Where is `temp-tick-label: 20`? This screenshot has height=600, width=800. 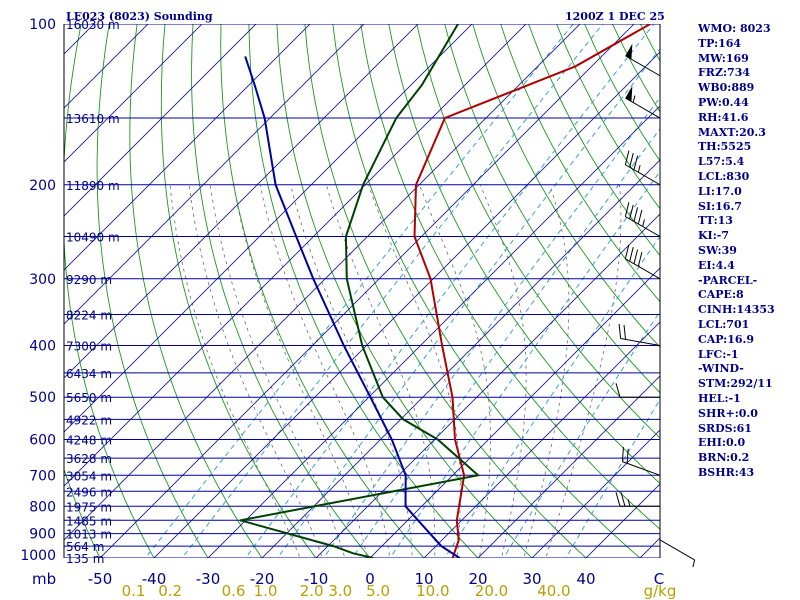
temp-tick-label: 20 is located at coordinates (477, 579).